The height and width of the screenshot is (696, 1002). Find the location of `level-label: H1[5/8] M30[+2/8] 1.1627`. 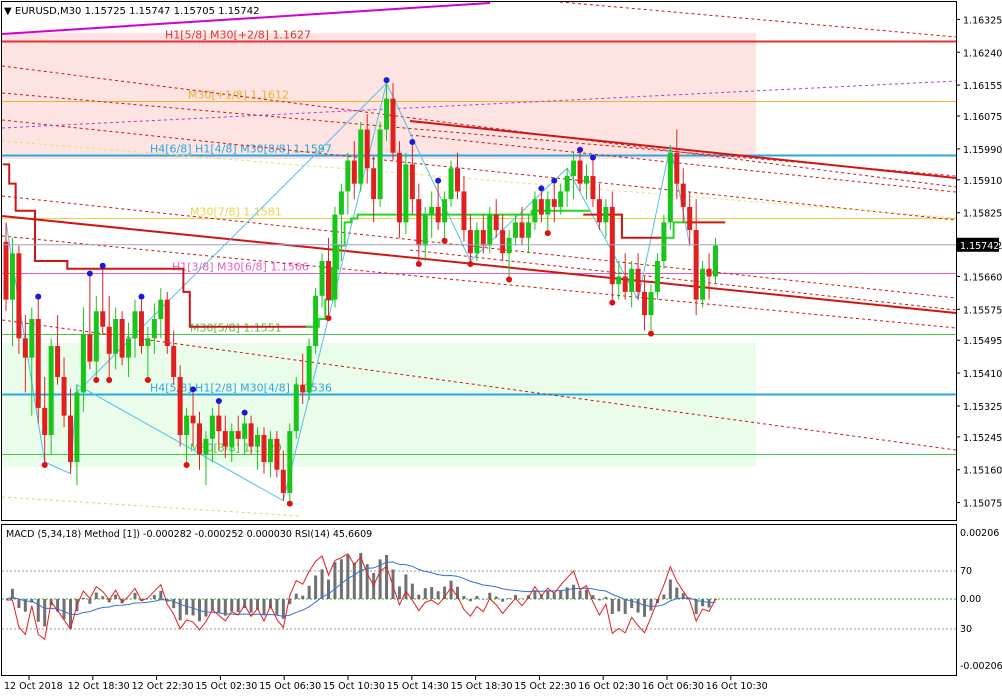

level-label: H1[5/8] M30[+2/8] 1.1627 is located at coordinates (238, 35).